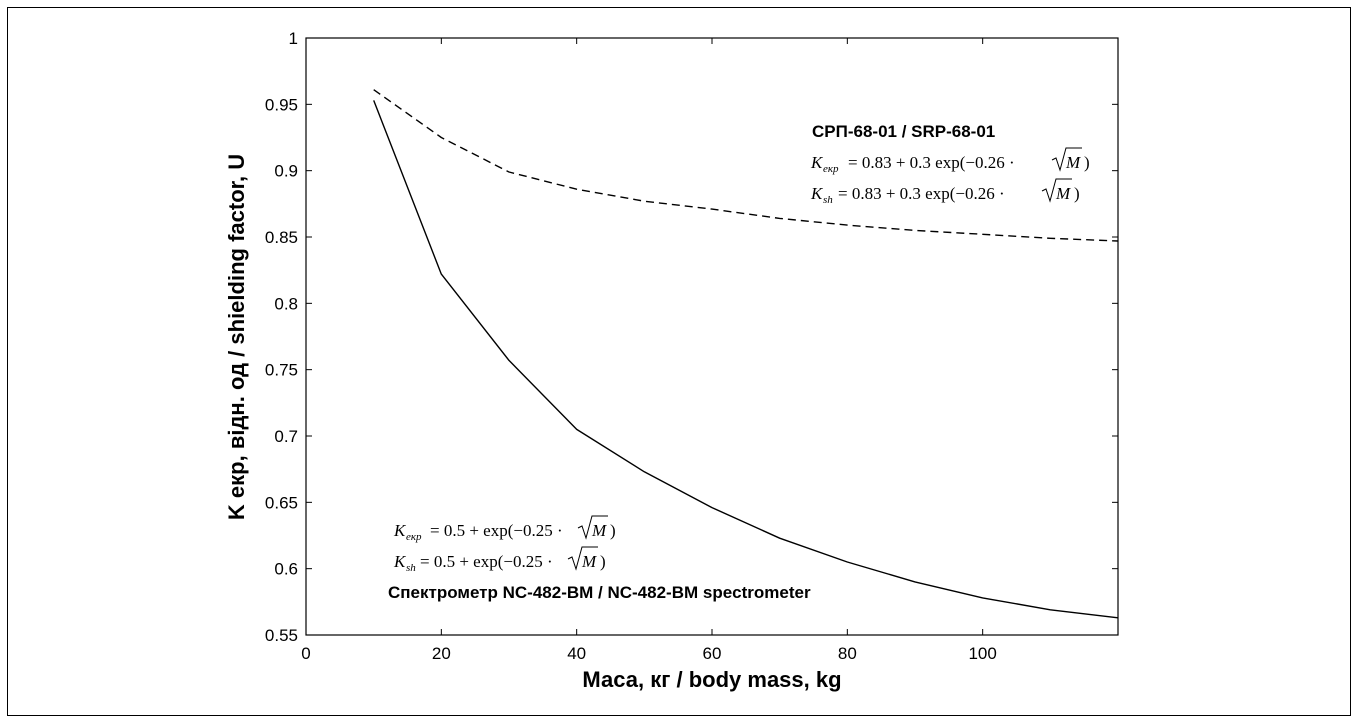  Describe the element at coordinates (711, 679) in the screenshot. I see `x-axis-title: Маса, кг / body mass, kg` at that location.